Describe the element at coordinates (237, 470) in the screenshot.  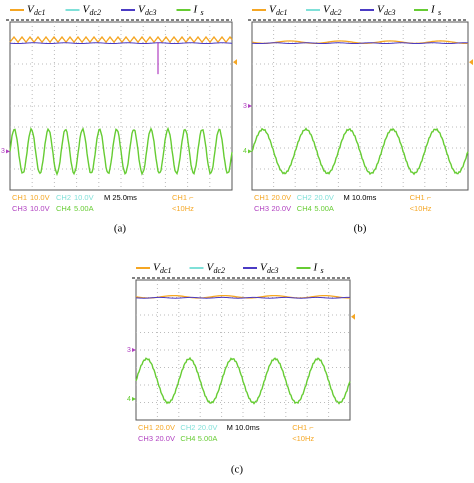
I see `panel-caption: (c)` at that location.